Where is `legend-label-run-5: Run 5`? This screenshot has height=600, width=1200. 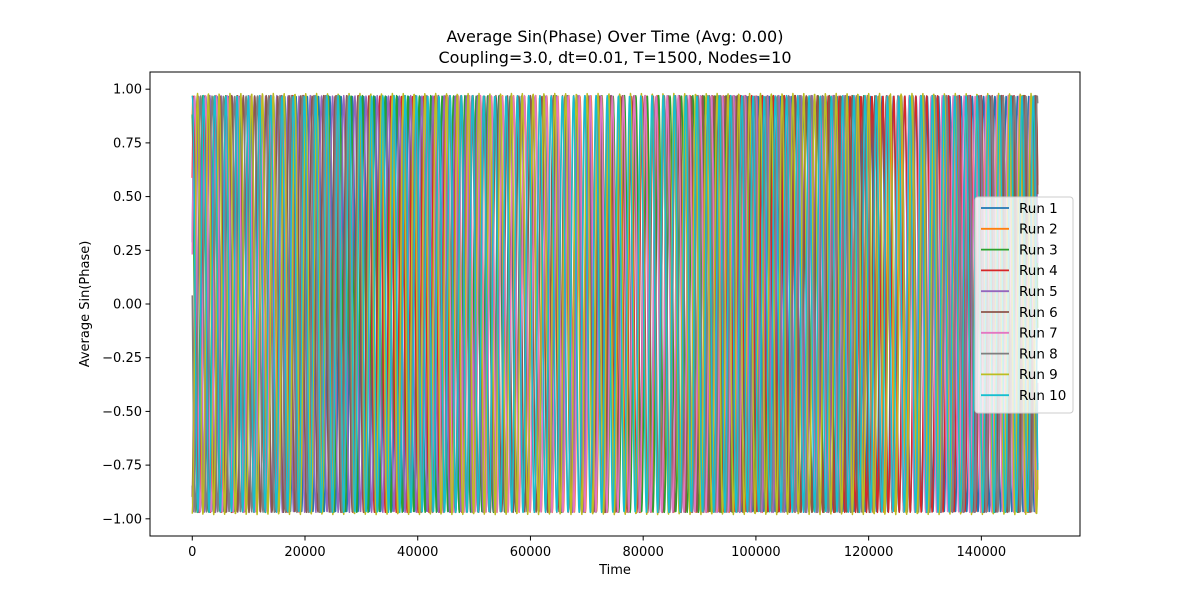 legend-label-run-5: Run 5 is located at coordinates (1038, 292).